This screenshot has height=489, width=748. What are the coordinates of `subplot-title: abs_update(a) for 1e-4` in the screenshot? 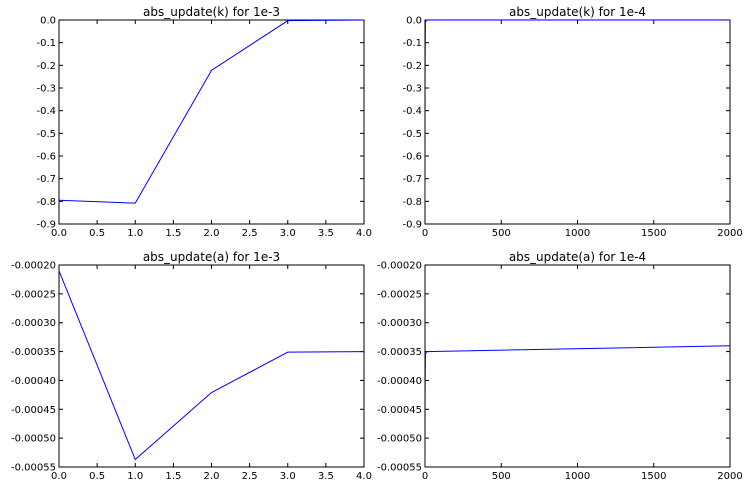 It's located at (577, 257).